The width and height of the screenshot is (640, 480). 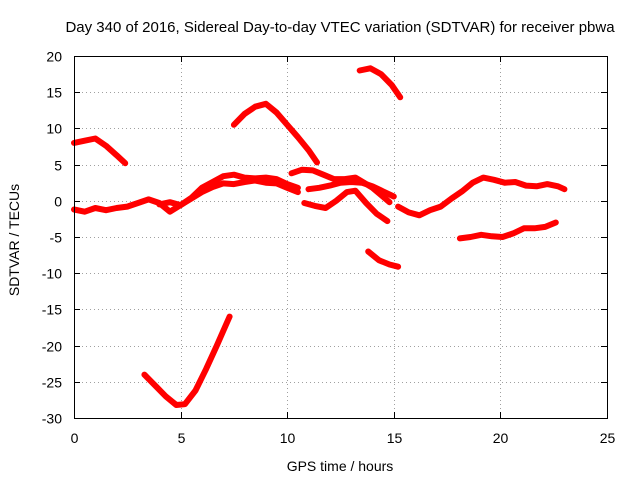 I want to click on x-tick-label: 5, so click(x=182, y=438).